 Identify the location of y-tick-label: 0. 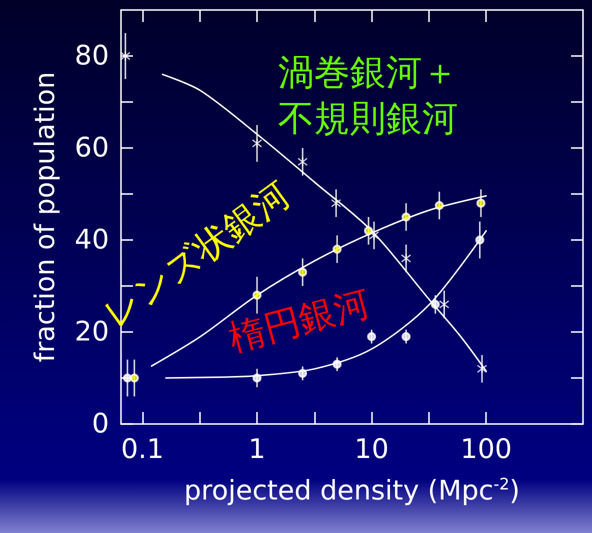
(100, 424).